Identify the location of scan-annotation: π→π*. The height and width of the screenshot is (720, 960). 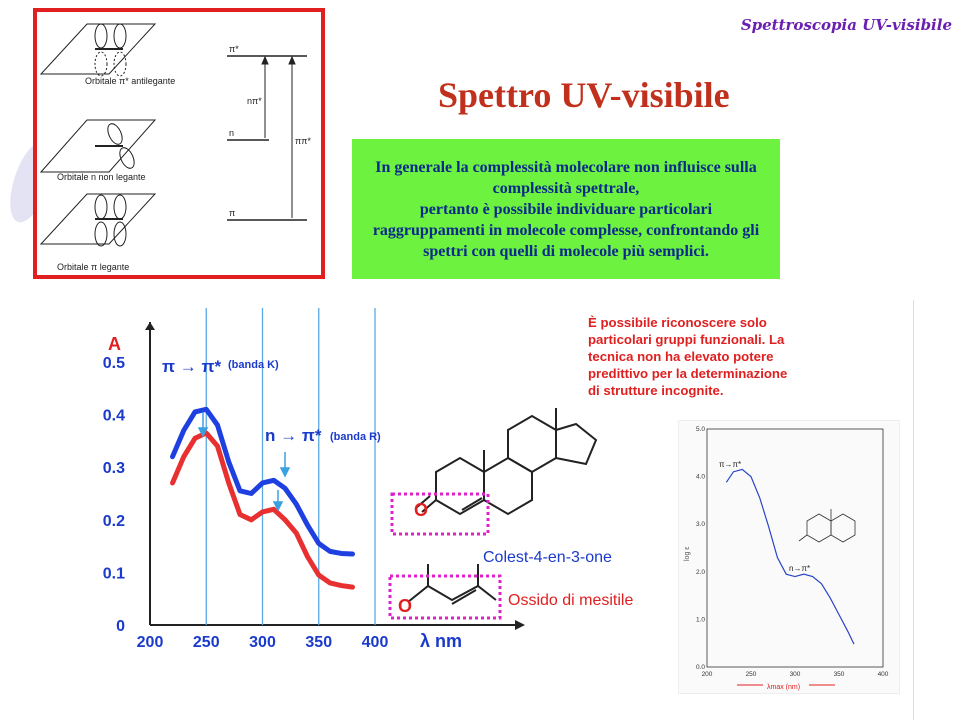
(730, 464).